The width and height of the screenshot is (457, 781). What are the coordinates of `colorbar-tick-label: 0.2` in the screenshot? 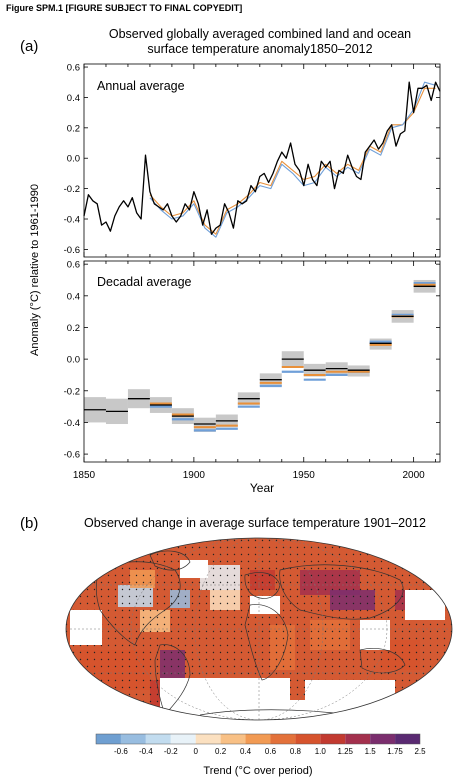 It's located at (221, 751).